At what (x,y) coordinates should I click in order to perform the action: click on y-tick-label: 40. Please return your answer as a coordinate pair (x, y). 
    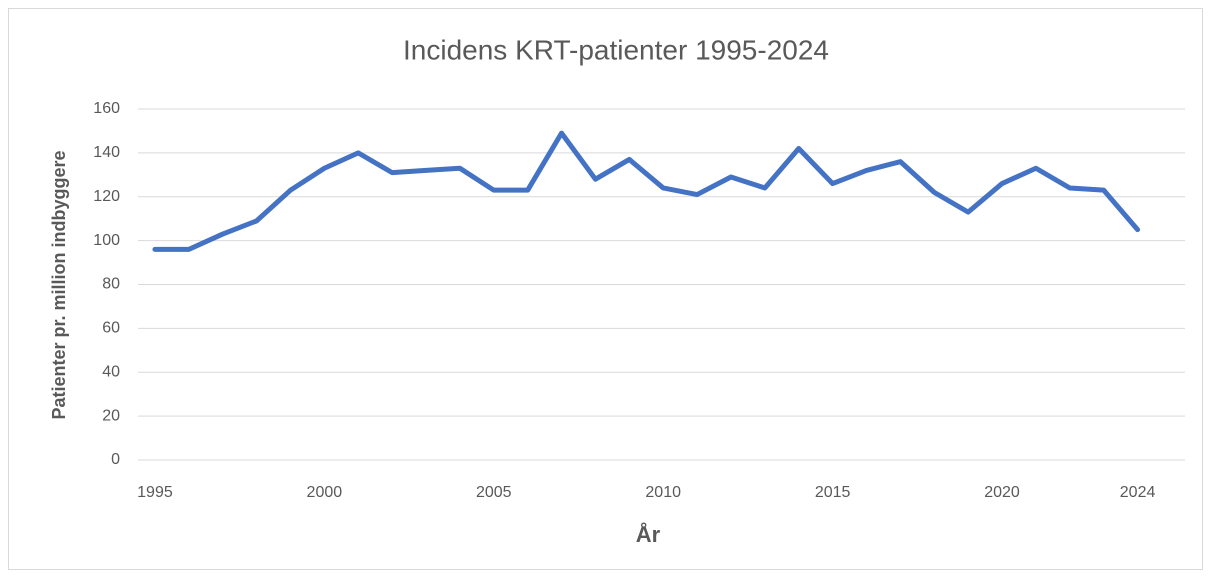
    Looking at the image, I should click on (111, 371).